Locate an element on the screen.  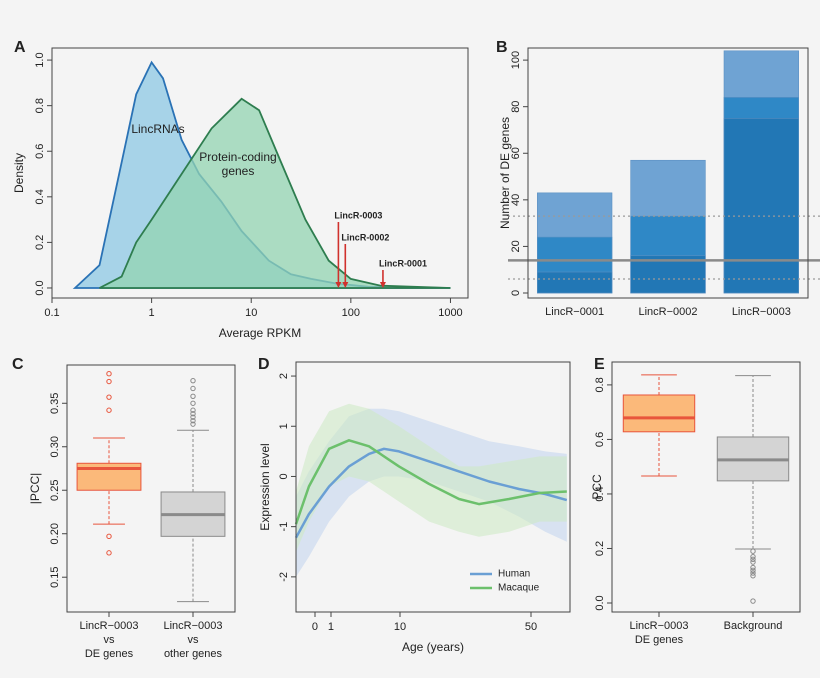
y-tick-label: 0.25 is located at coordinates (55, 490).